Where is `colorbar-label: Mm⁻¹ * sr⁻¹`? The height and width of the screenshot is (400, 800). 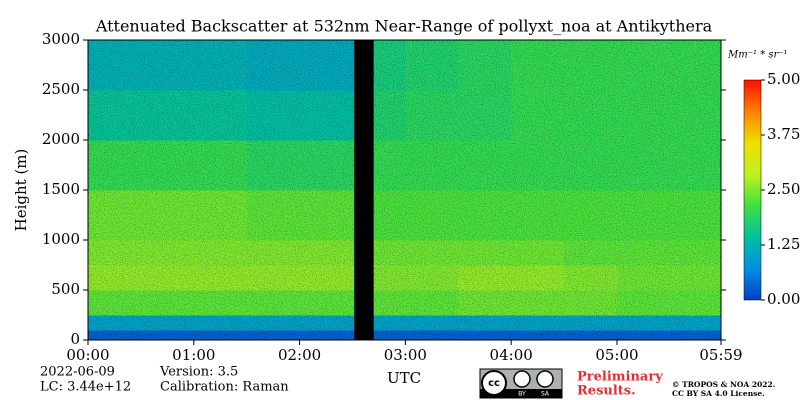
colorbar-label: Mm⁻¹ * sr⁻¹ is located at coordinates (757, 55).